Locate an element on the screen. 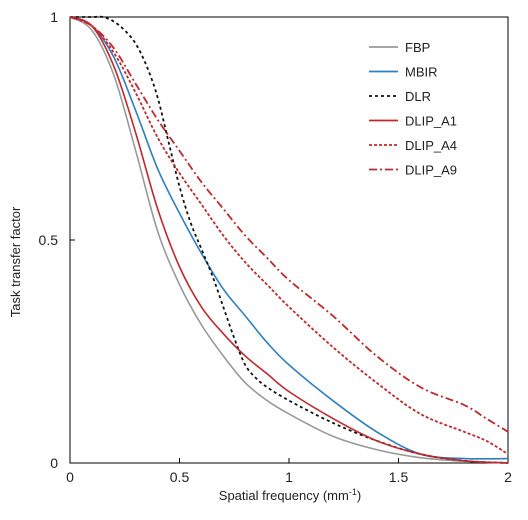 The image size is (528, 520). x-tick-label: 0 is located at coordinates (70, 477).